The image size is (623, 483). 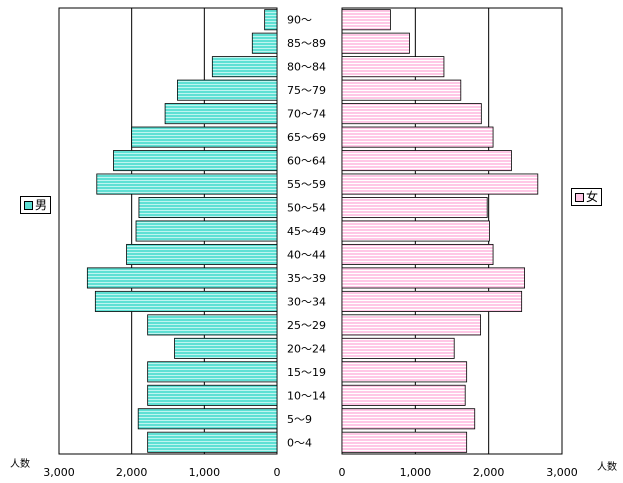 I want to click on age-category-label: 15～19, so click(x=306, y=372).